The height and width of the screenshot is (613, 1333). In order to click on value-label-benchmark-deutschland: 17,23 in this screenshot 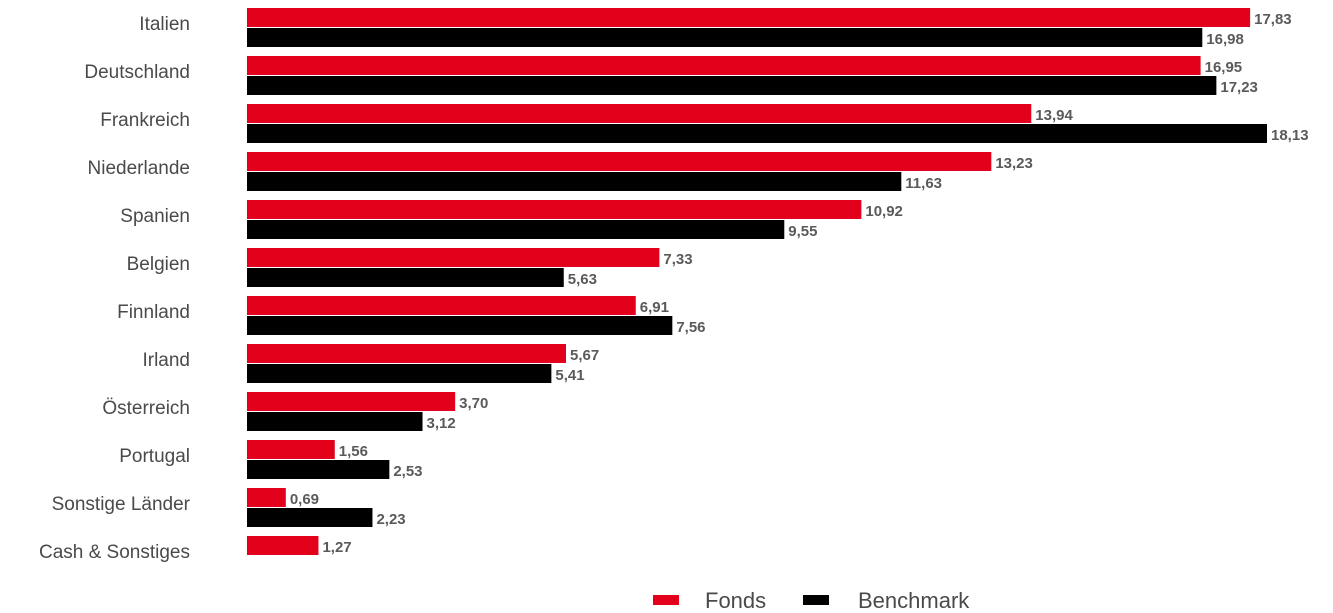, I will do `click(1239, 87)`.